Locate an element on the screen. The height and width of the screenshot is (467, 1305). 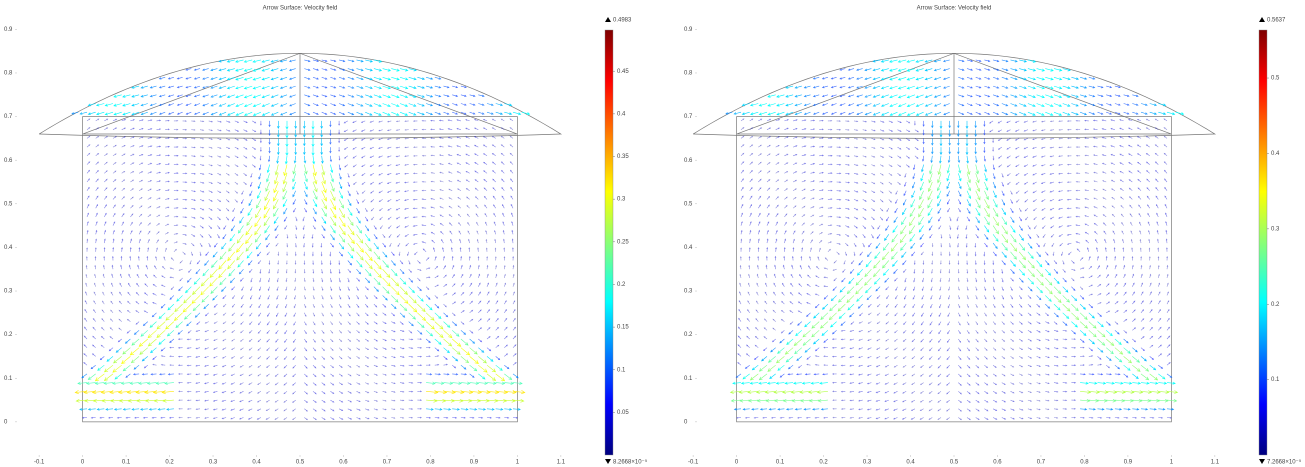
x-tick-label: 0.3 is located at coordinates (867, 463).